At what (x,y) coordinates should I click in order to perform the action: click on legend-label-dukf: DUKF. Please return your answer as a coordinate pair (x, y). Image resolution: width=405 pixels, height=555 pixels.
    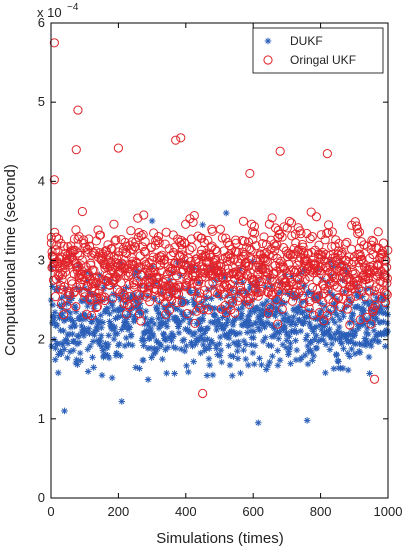
    Looking at the image, I should click on (306, 41).